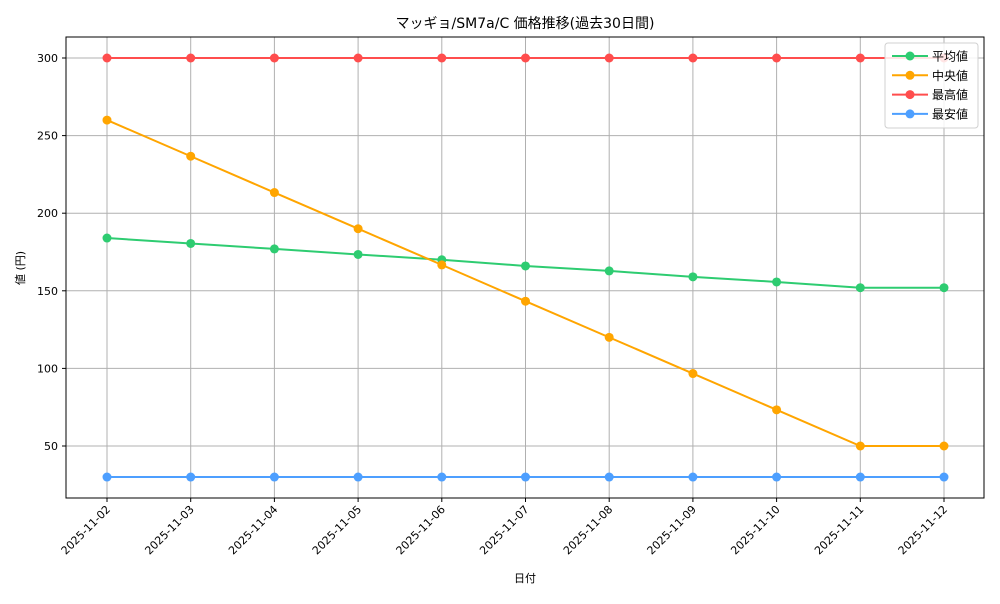 The width and height of the screenshot is (1000, 604). What do you see at coordinates (930, 94) in the screenshot?
I see `legend-item: 最高値` at bounding box center [930, 94].